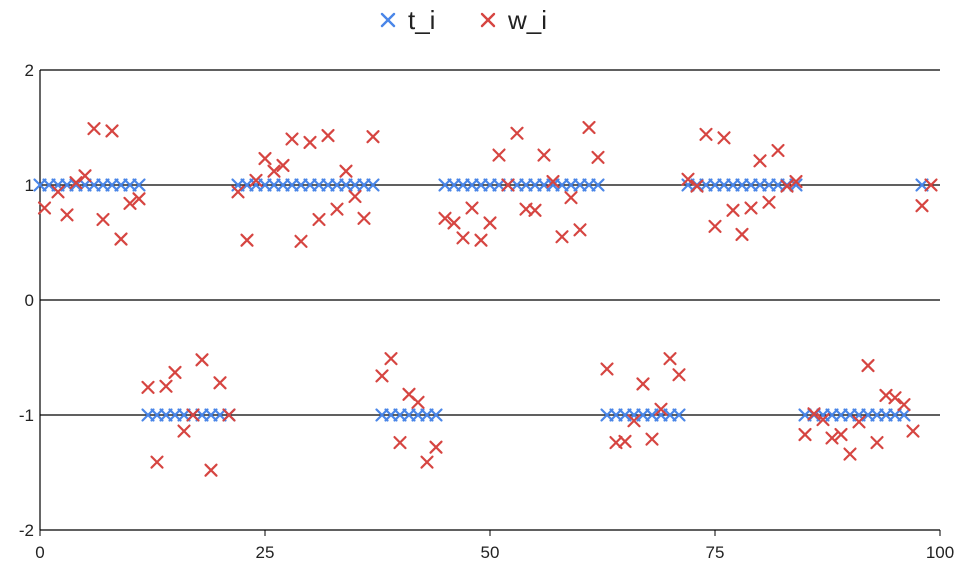  I want to click on x-tick-label: 25, so click(265, 552).